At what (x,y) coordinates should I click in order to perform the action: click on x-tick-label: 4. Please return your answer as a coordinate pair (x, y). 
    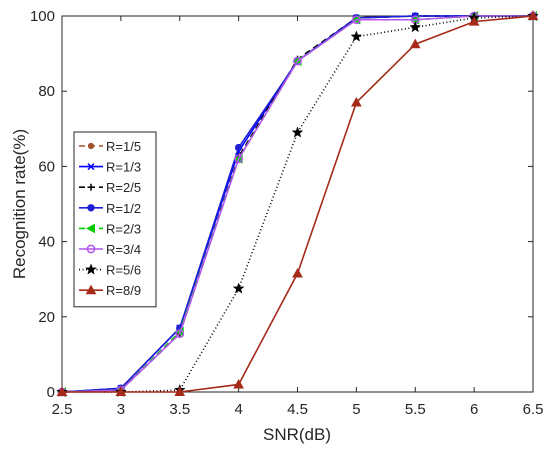
    Looking at the image, I should click on (238, 409).